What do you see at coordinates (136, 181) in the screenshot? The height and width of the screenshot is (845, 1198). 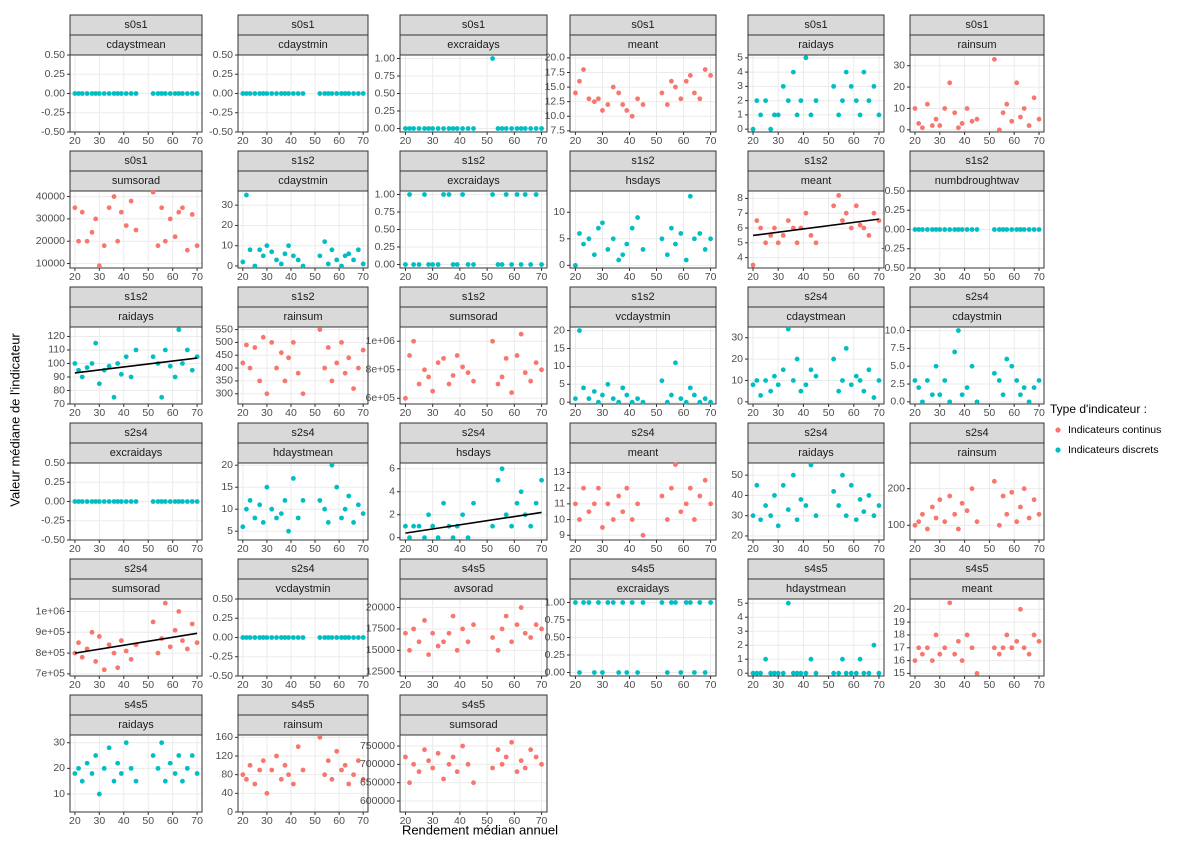 I see `strip-label: sumsorad` at bounding box center [136, 181].